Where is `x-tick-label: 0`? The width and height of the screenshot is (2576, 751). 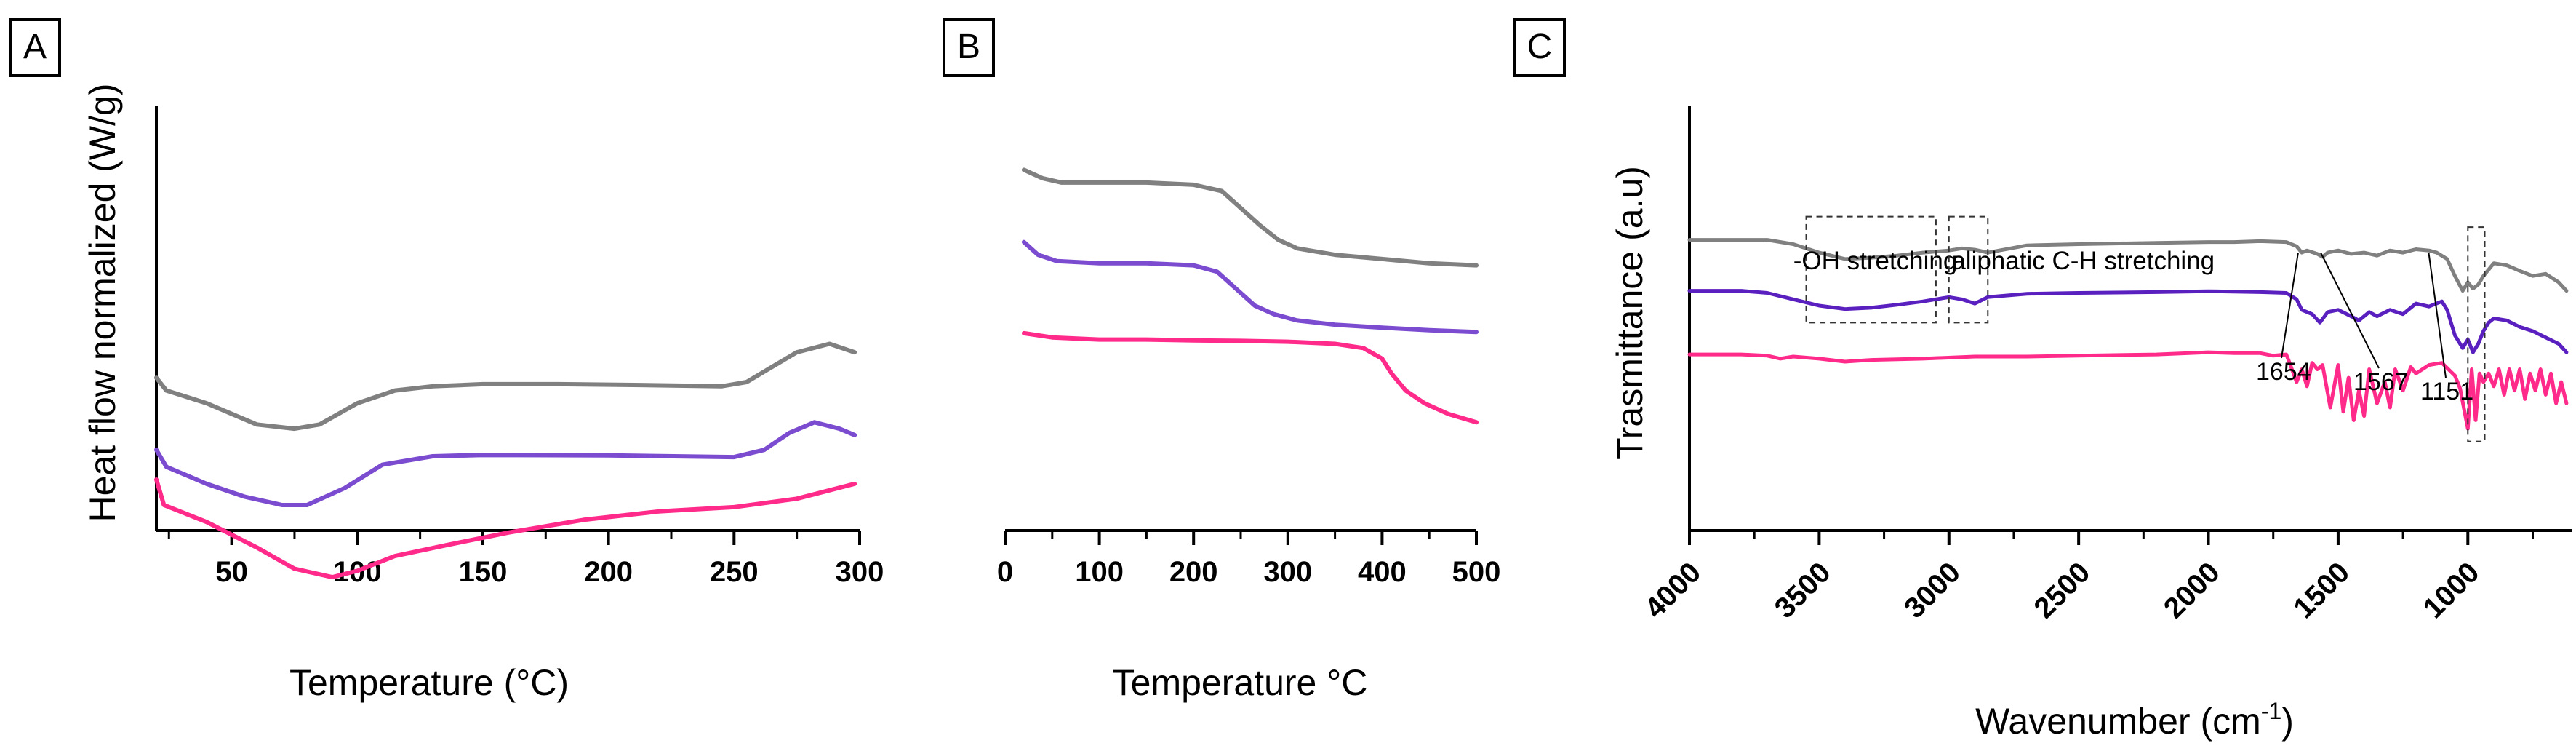
x-tick-label: 0 is located at coordinates (1005, 572).